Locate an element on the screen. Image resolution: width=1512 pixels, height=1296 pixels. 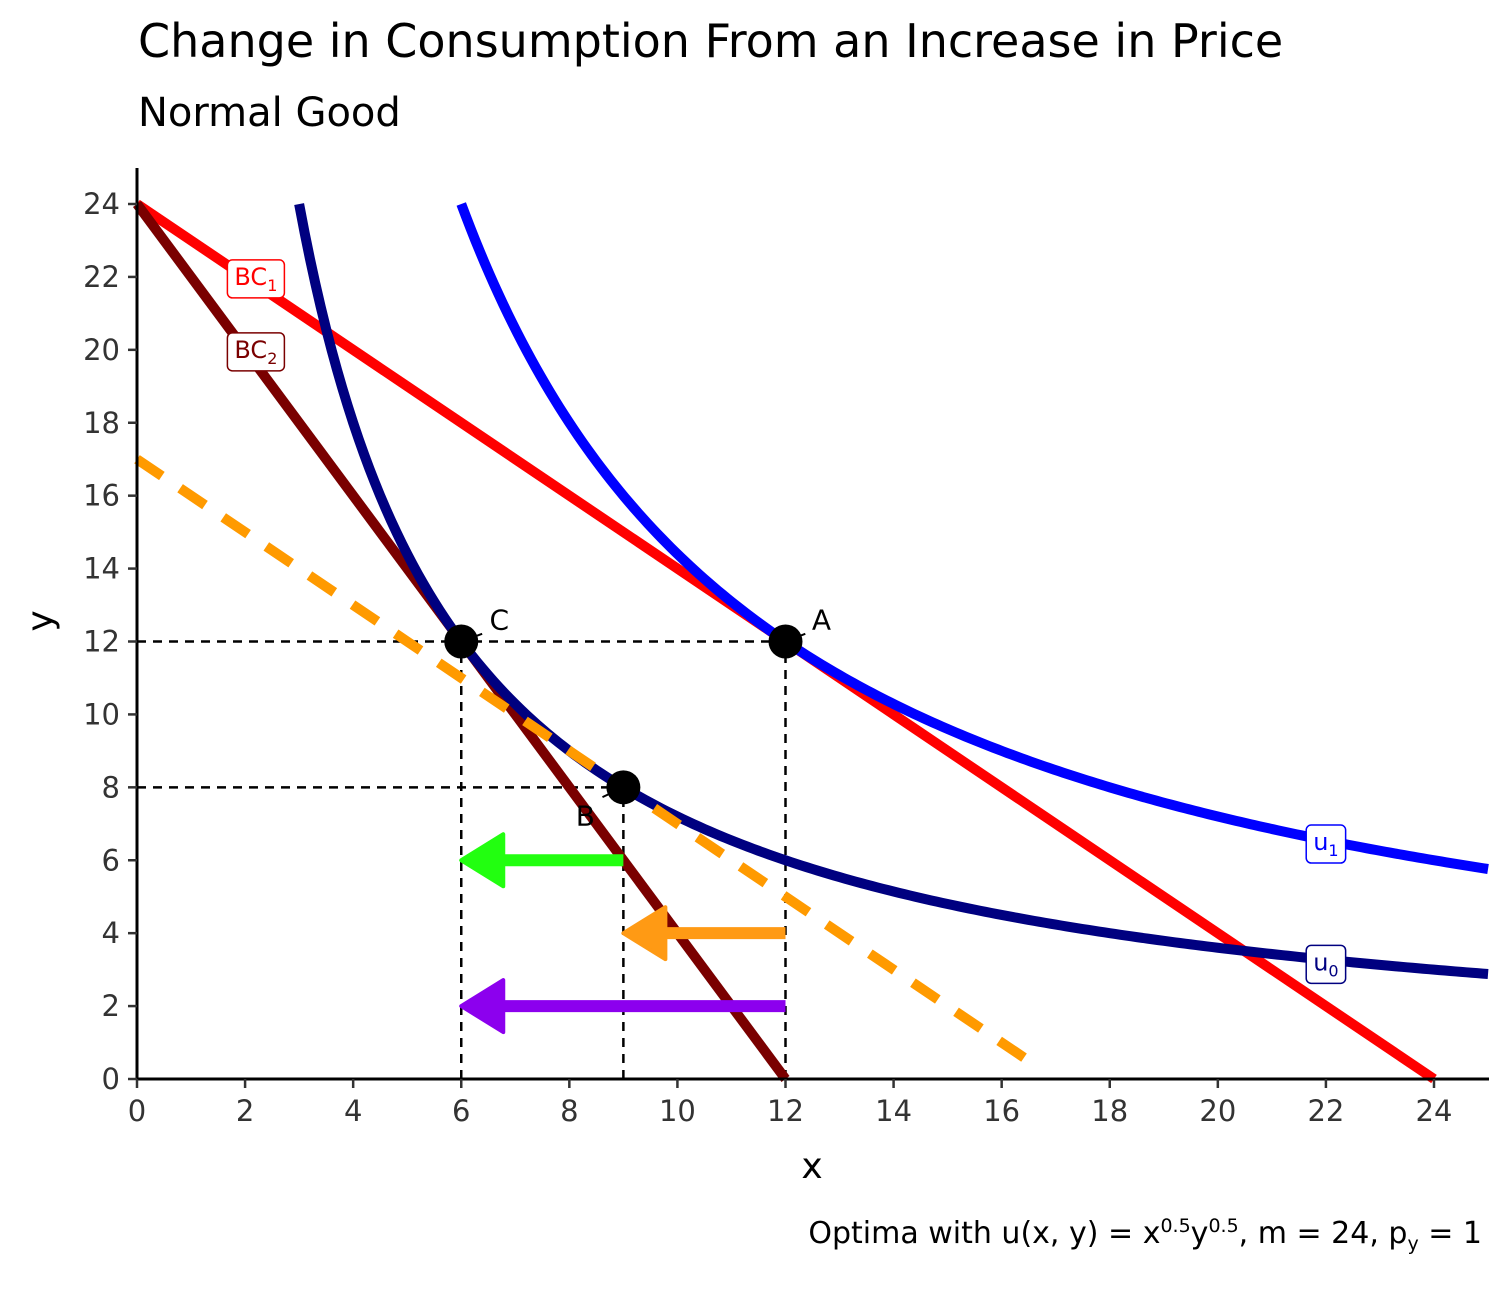
x-tick-label-16: 16 is located at coordinates (1001, 1111).